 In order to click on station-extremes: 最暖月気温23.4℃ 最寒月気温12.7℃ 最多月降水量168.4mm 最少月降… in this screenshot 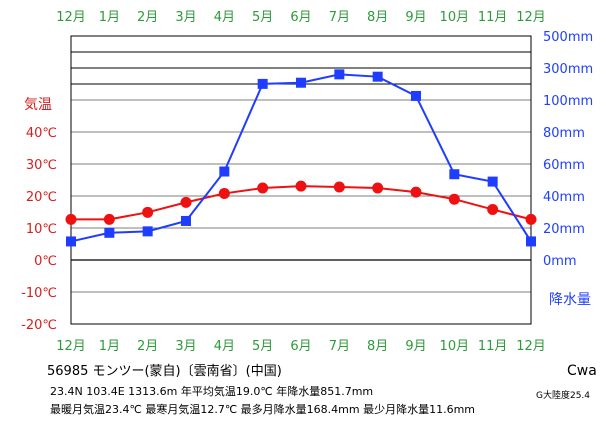, I will do `click(263, 409)`.